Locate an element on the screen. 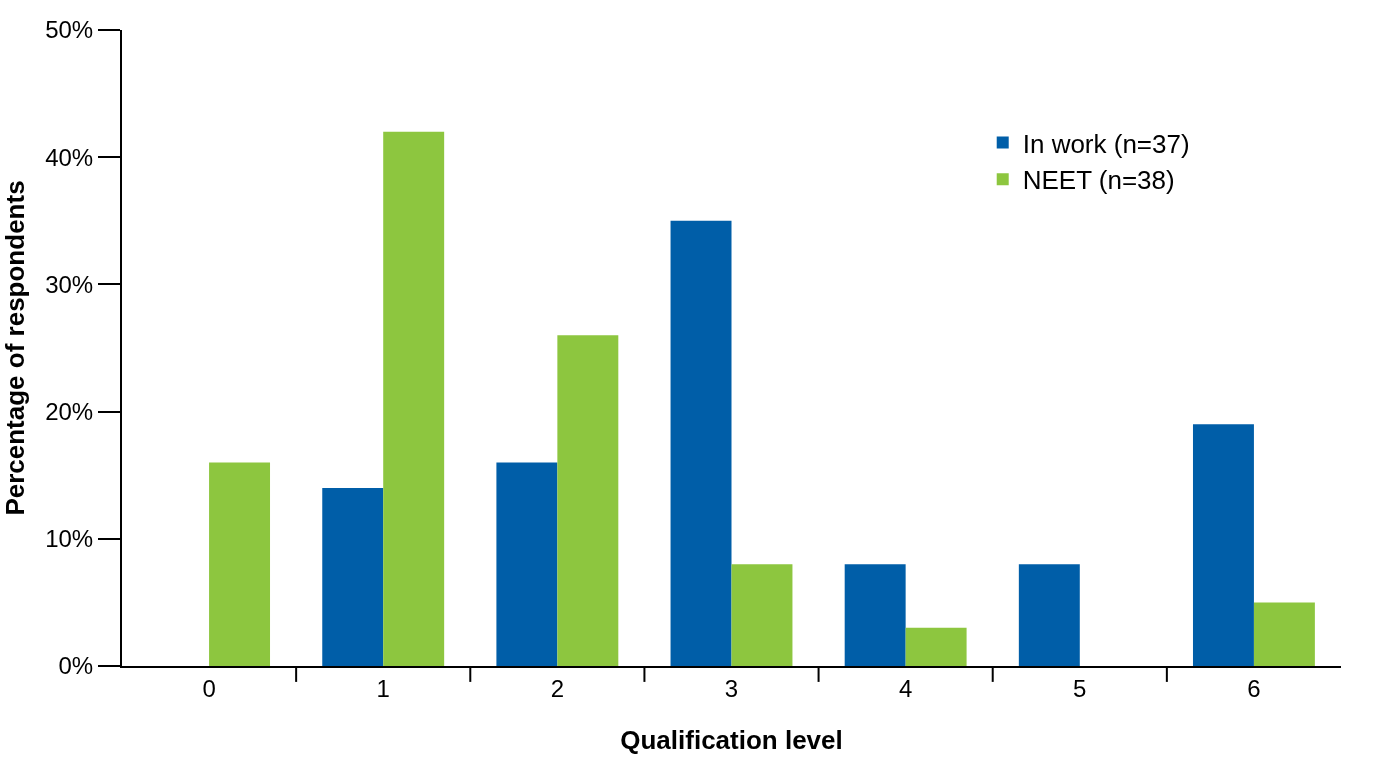  x-tick-label: 2 is located at coordinates (557, 688).